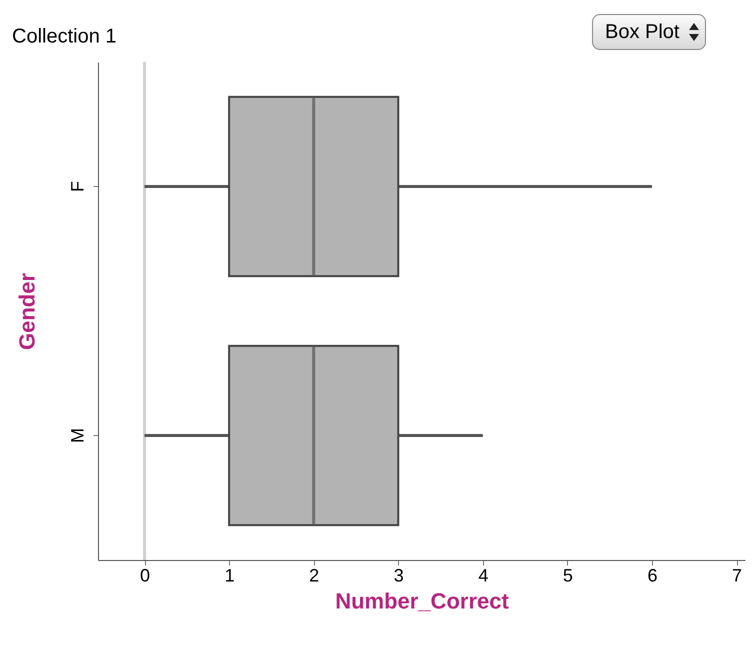 Image resolution: width=756 pixels, height=649 pixels. I want to click on x-tick-label: 4, so click(483, 576).